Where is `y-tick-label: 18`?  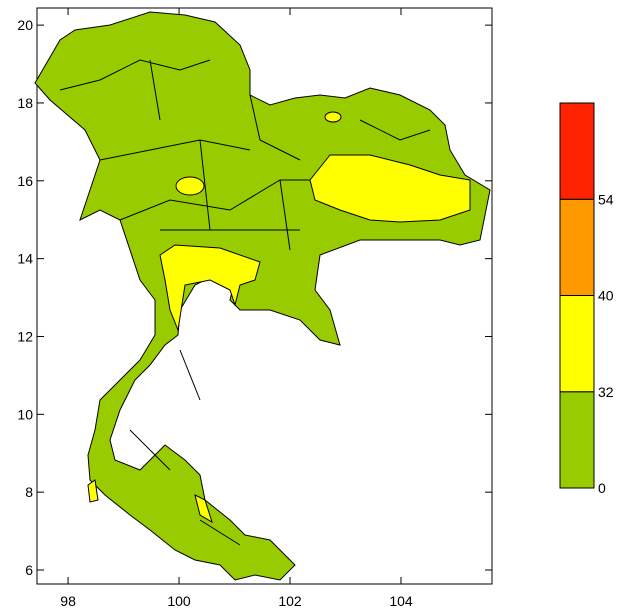
y-tick-label: 18 is located at coordinates (25, 103).